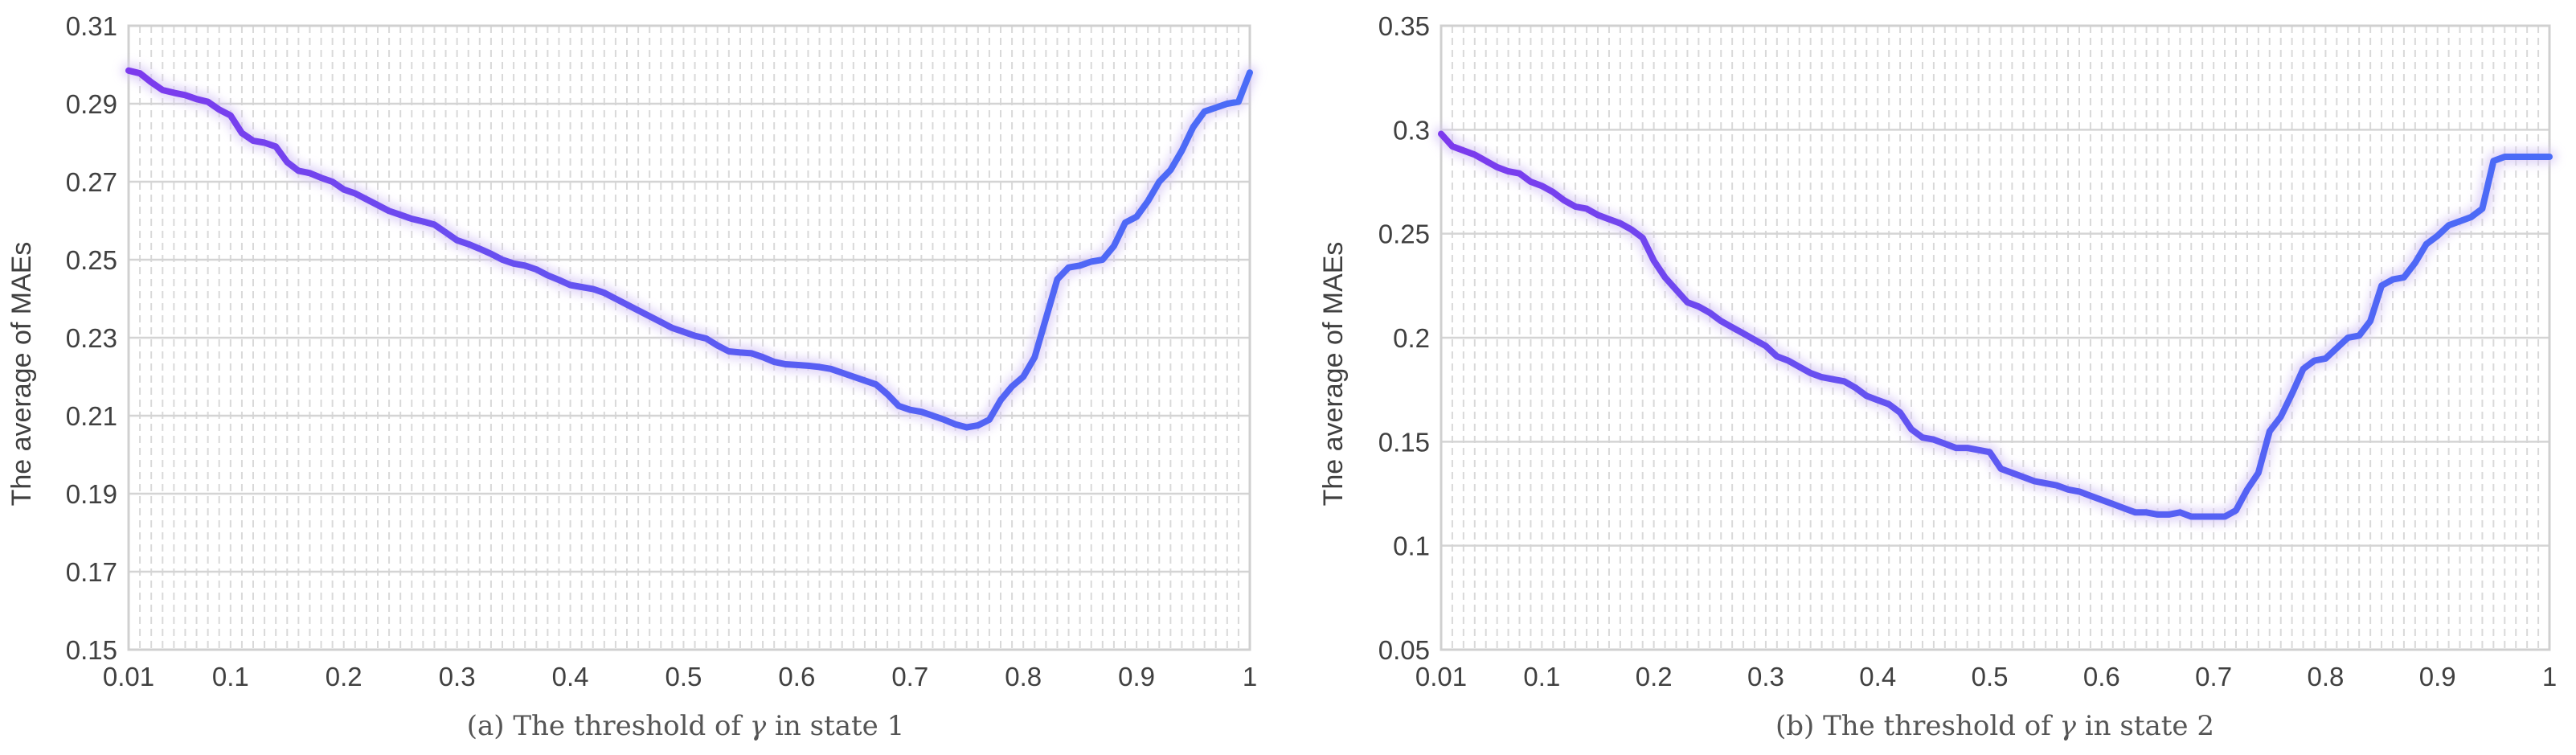 The image size is (2576, 755). Describe the element at coordinates (91, 104) in the screenshot. I see `y-tick-label-a: 0.29` at that location.